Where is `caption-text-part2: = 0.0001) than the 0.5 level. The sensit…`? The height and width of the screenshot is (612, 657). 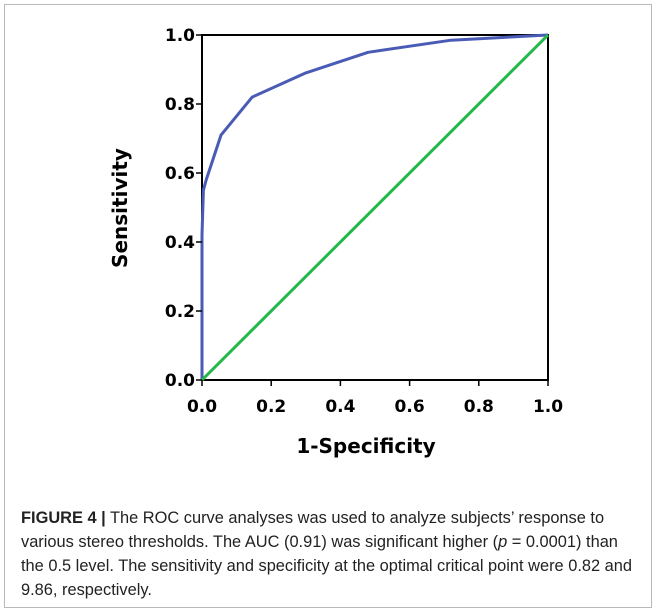 caption-text-part2: = 0.0001) than the 0.5 level. The sensit… is located at coordinates (327, 566).